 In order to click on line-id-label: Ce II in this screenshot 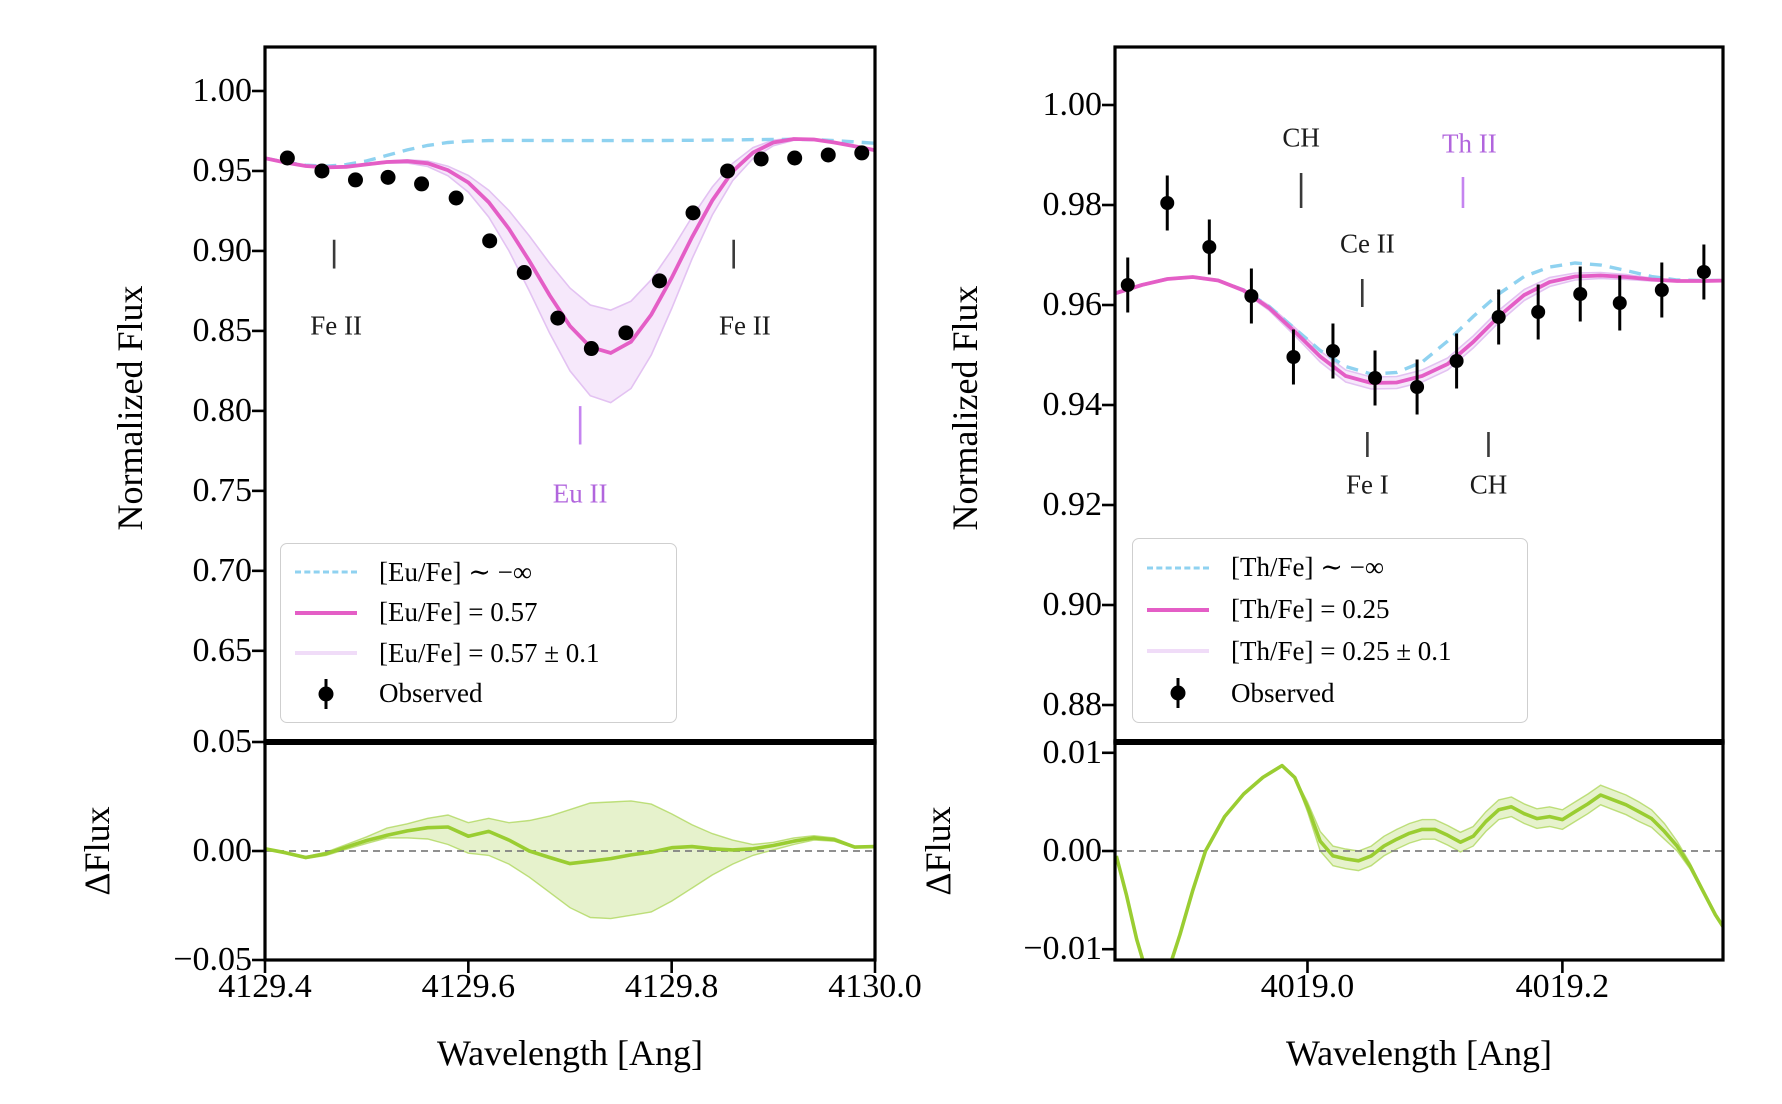, I will do `click(1367, 243)`.